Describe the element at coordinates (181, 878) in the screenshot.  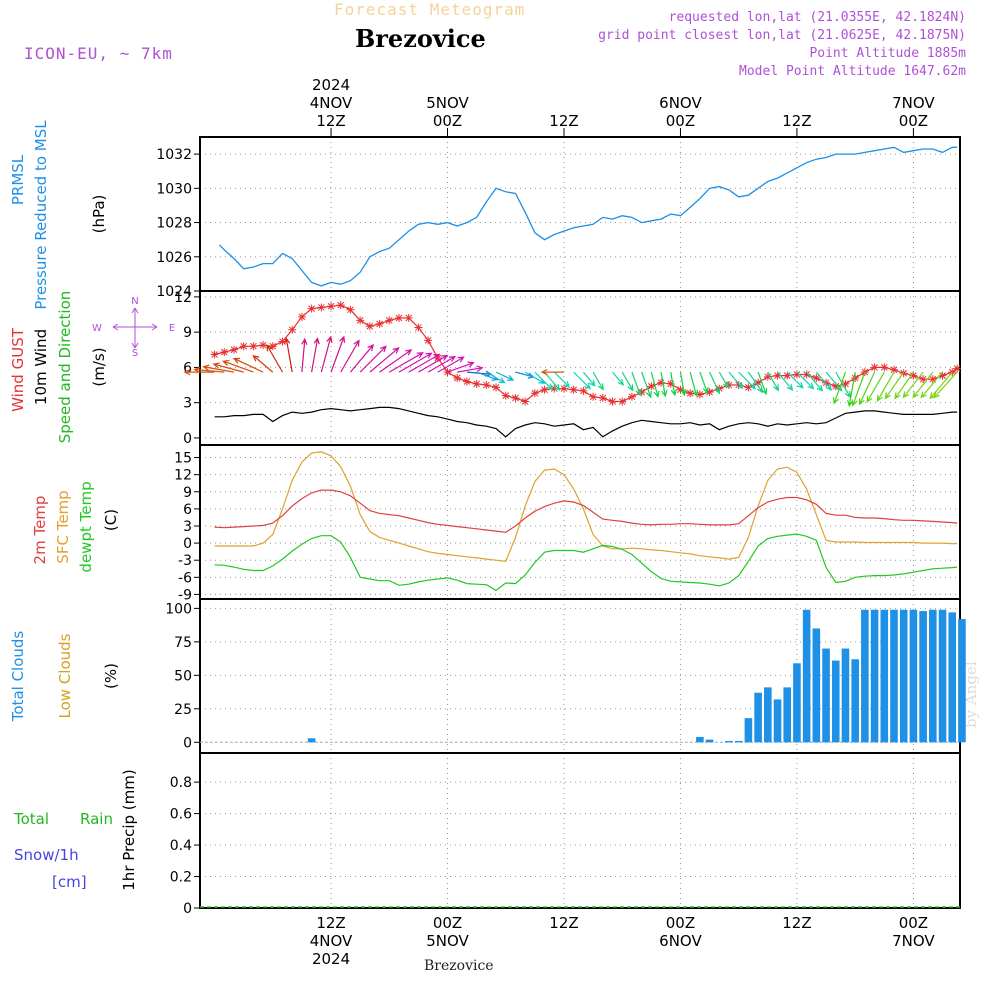
I see `y-tick-label: 0.2` at that location.